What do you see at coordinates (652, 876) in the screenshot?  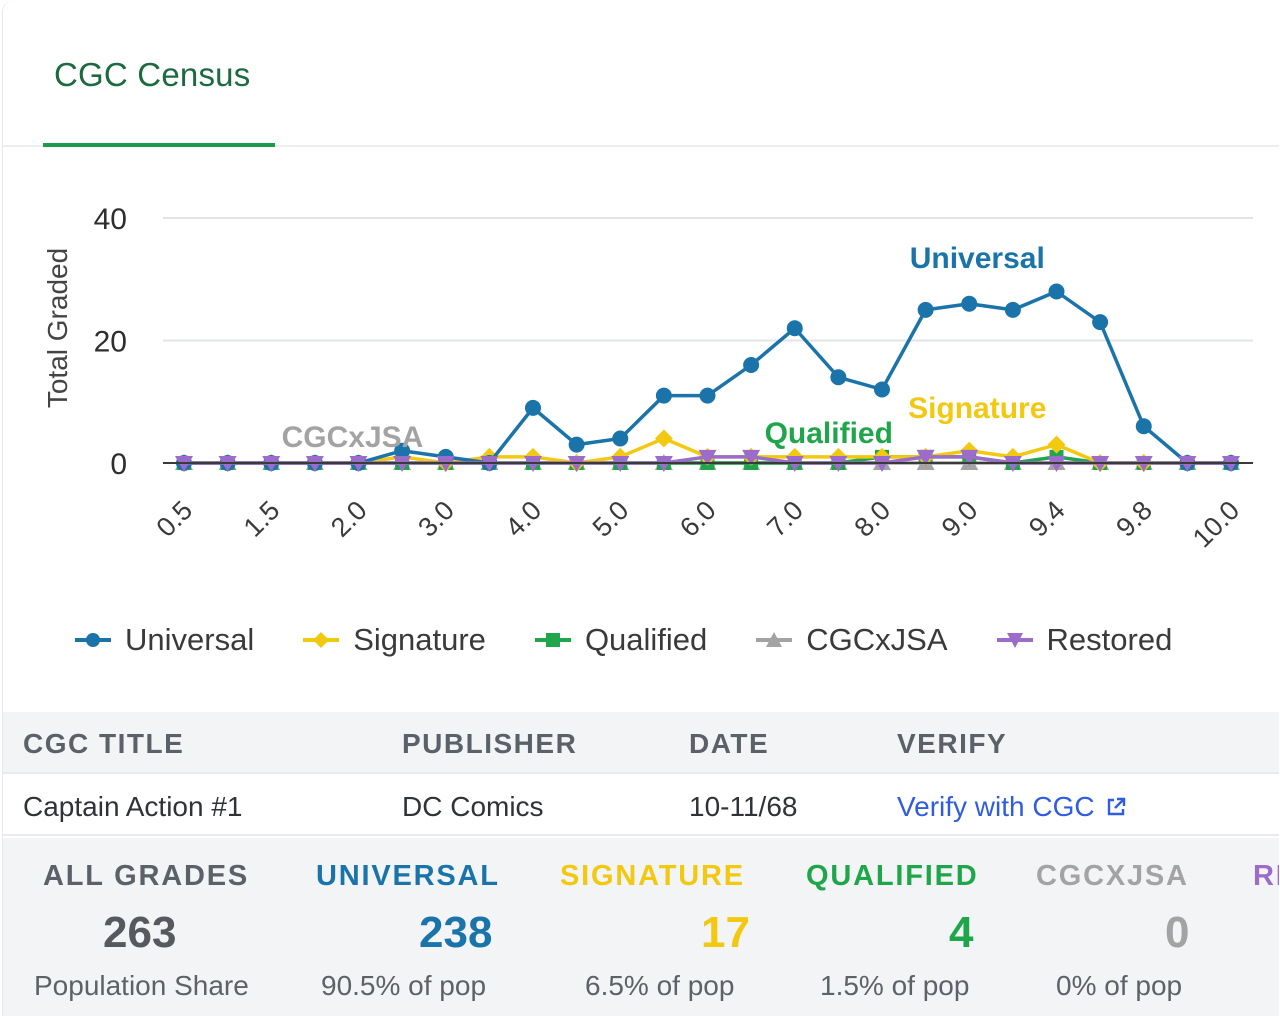 I see `stat-label: SIGNATURE` at bounding box center [652, 876].